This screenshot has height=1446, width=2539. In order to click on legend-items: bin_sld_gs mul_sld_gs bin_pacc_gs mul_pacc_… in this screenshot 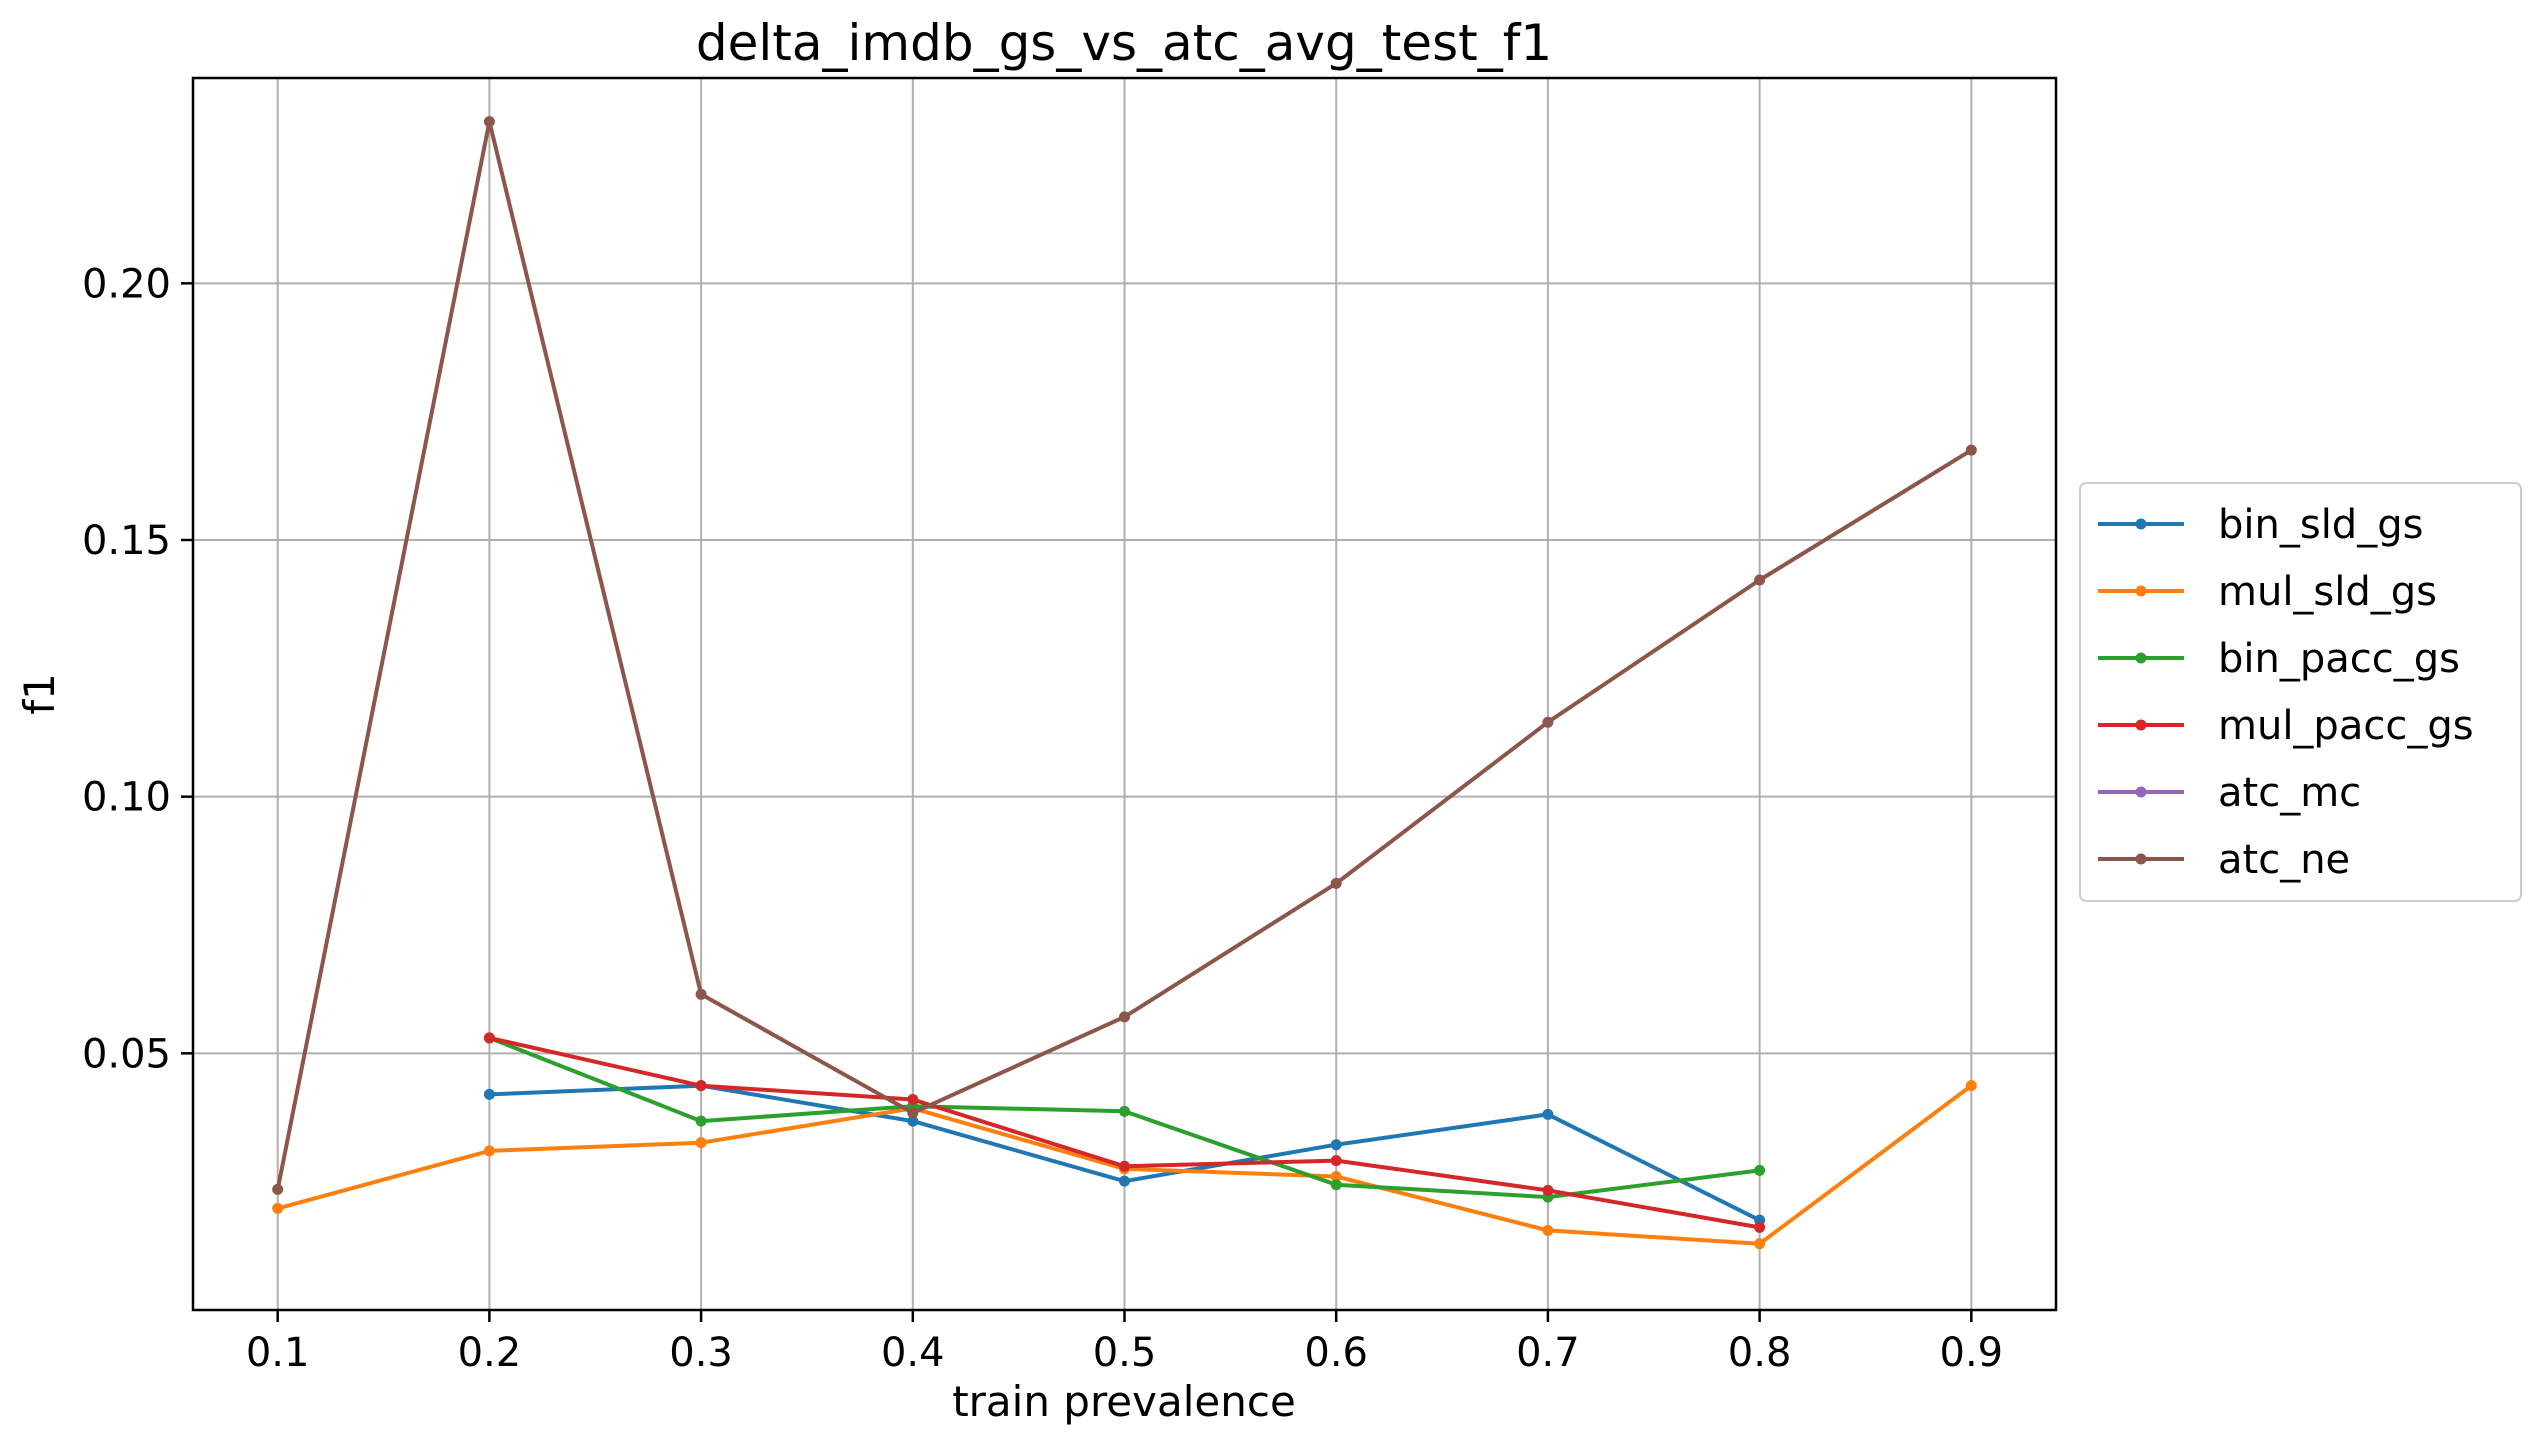, I will do `click(2286, 692)`.